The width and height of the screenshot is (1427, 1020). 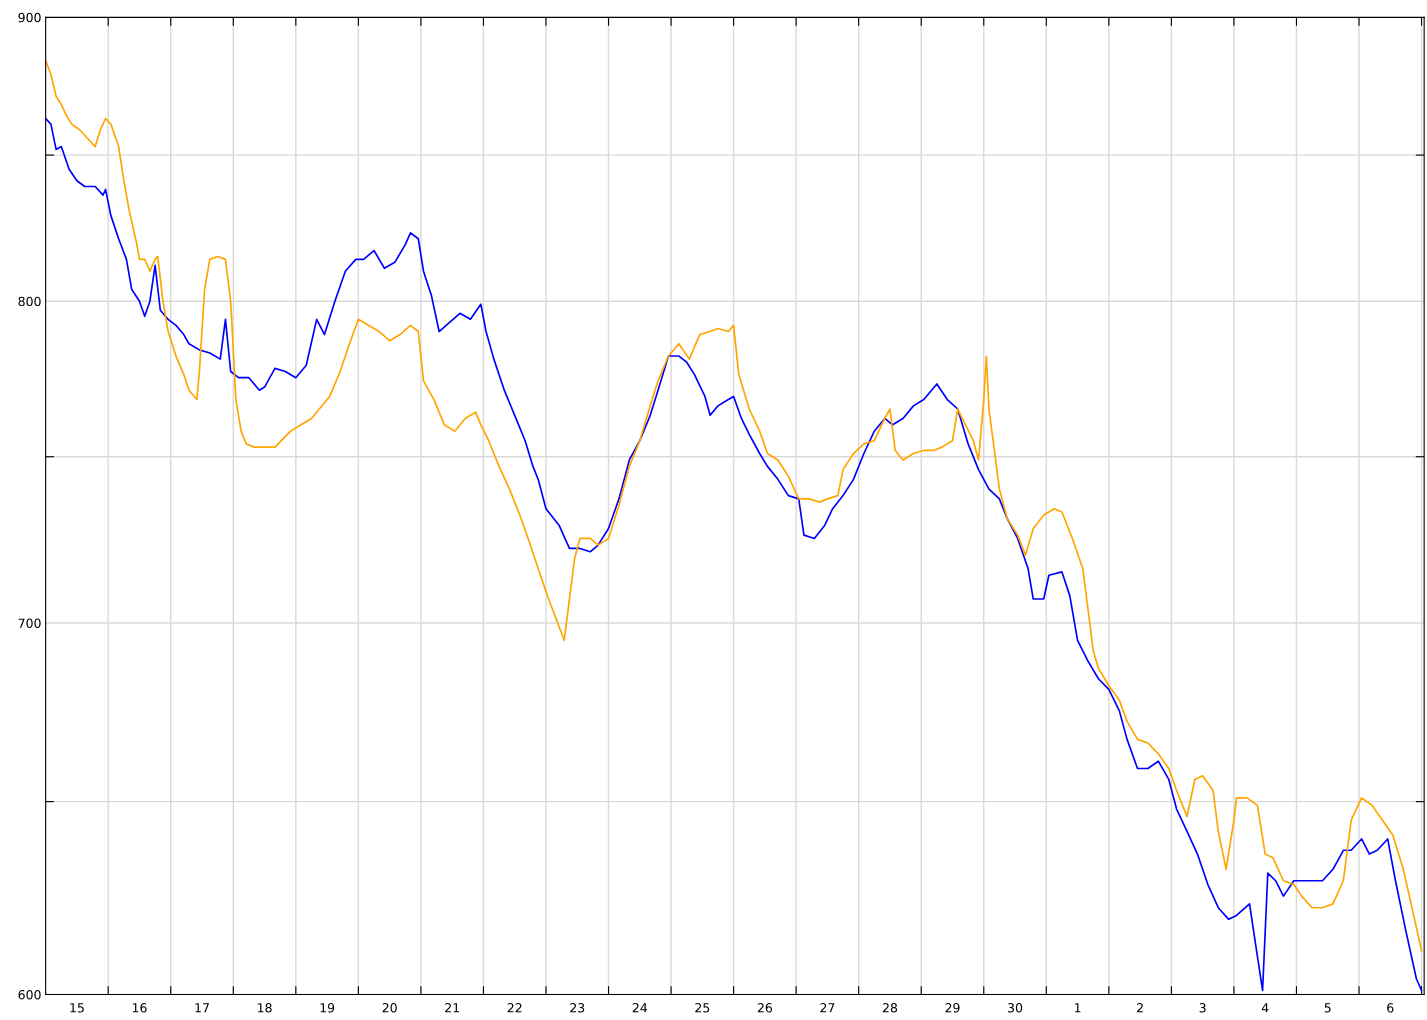 I want to click on x-tick-label: 30, so click(x=1015, y=1008).